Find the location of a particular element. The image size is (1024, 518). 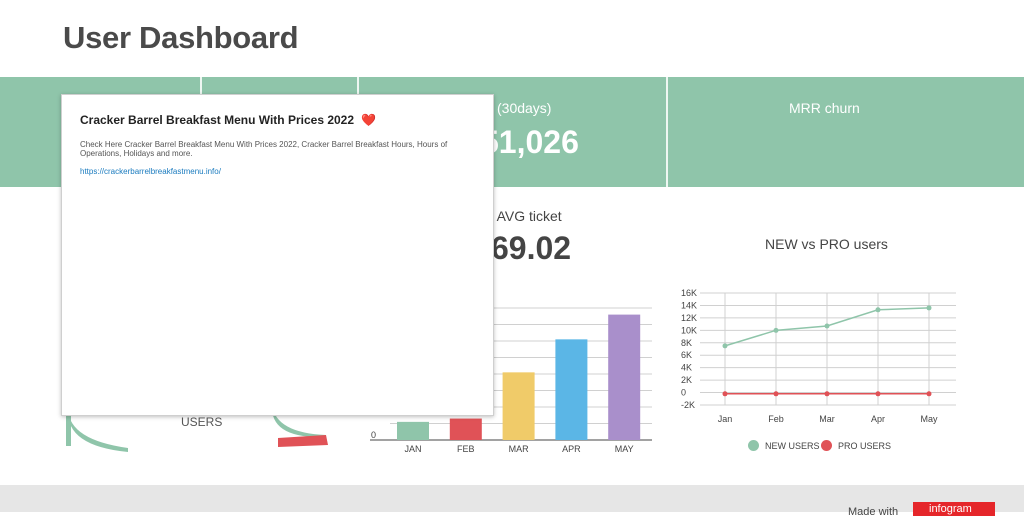

bar-may is located at coordinates (624, 377).